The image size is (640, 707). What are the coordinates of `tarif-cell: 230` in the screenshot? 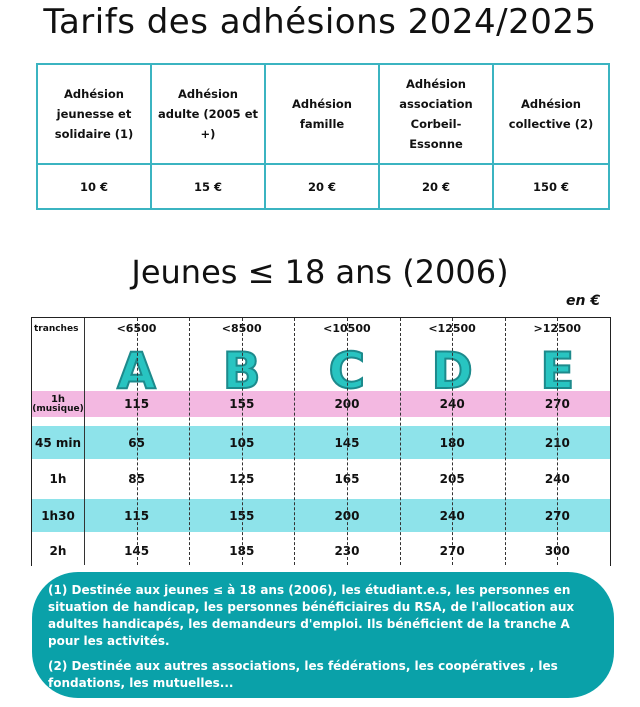 It's located at (347, 550).